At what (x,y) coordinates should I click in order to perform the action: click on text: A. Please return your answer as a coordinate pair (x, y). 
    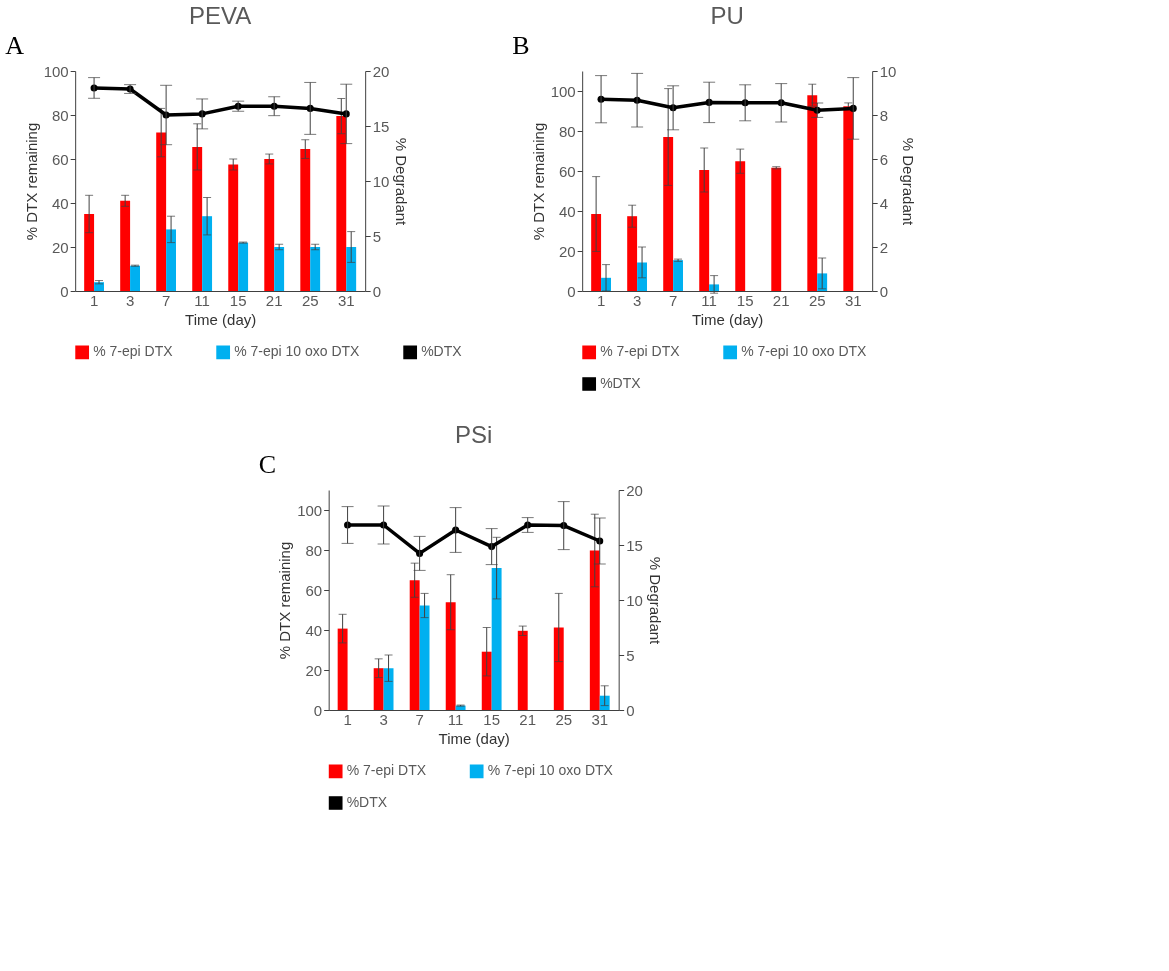
    Looking at the image, I should click on (15, 45).